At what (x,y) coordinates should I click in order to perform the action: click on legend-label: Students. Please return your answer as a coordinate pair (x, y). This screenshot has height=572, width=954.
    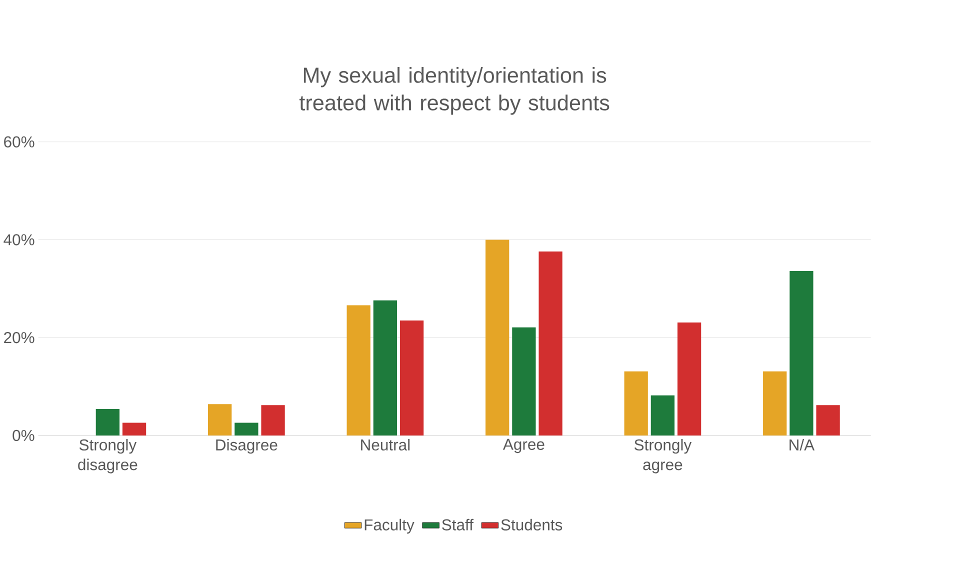
    Looking at the image, I should click on (531, 524).